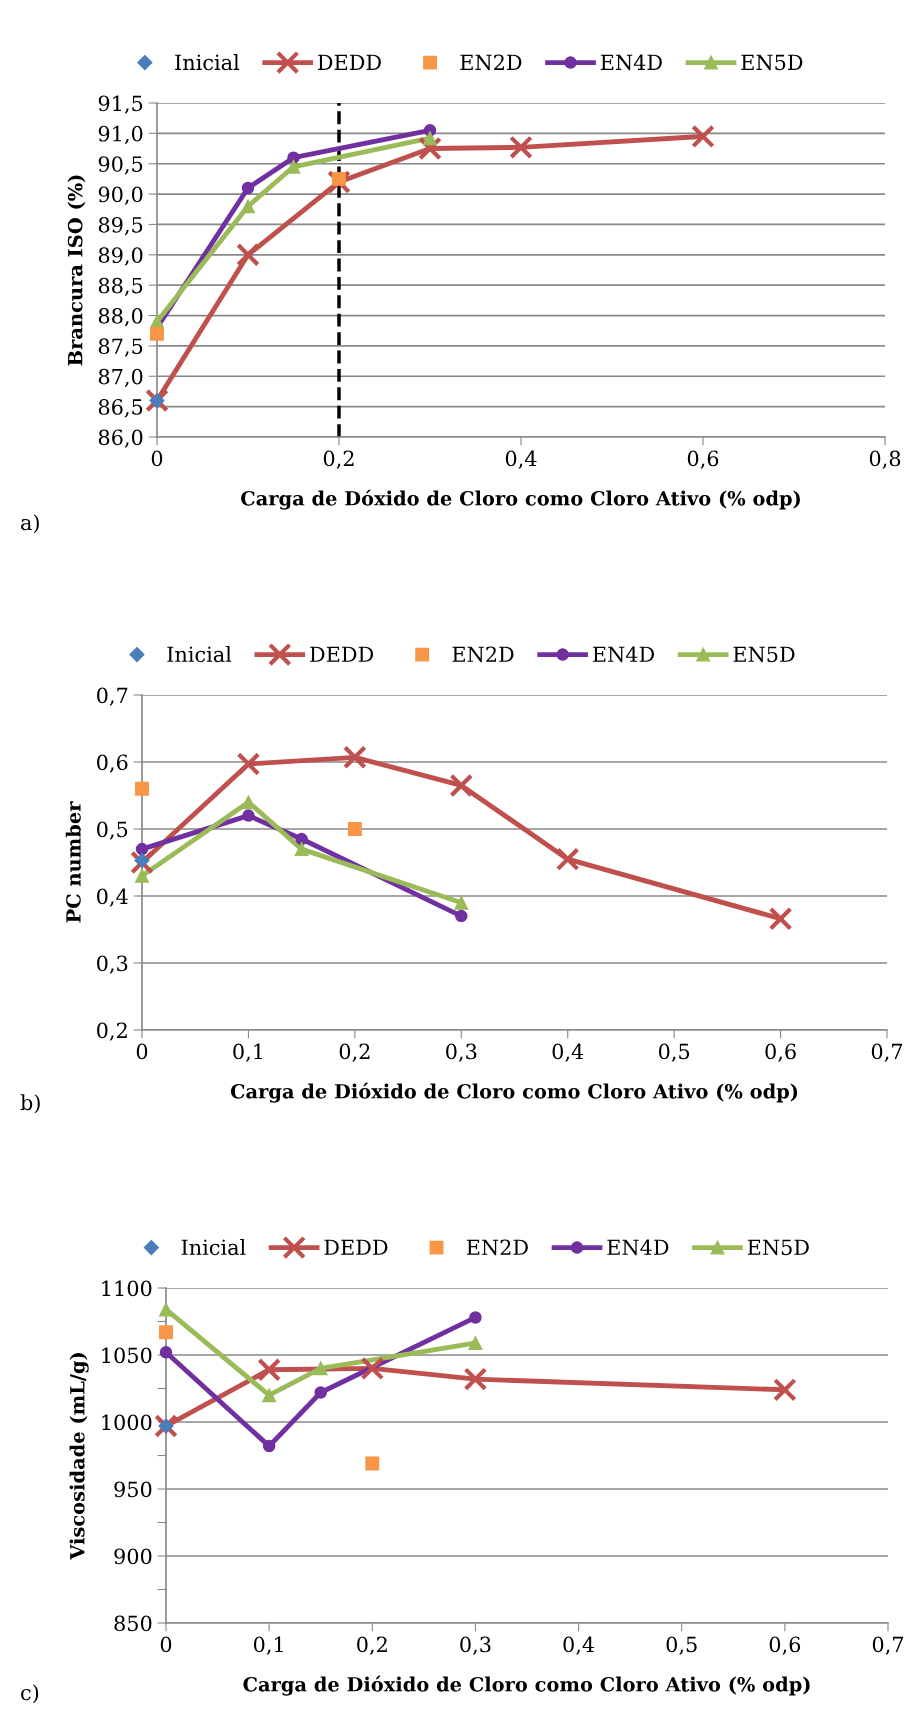 The image size is (916, 1733). What do you see at coordinates (127, 1288) in the screenshot?
I see `y-tick-label: 1100` at bounding box center [127, 1288].